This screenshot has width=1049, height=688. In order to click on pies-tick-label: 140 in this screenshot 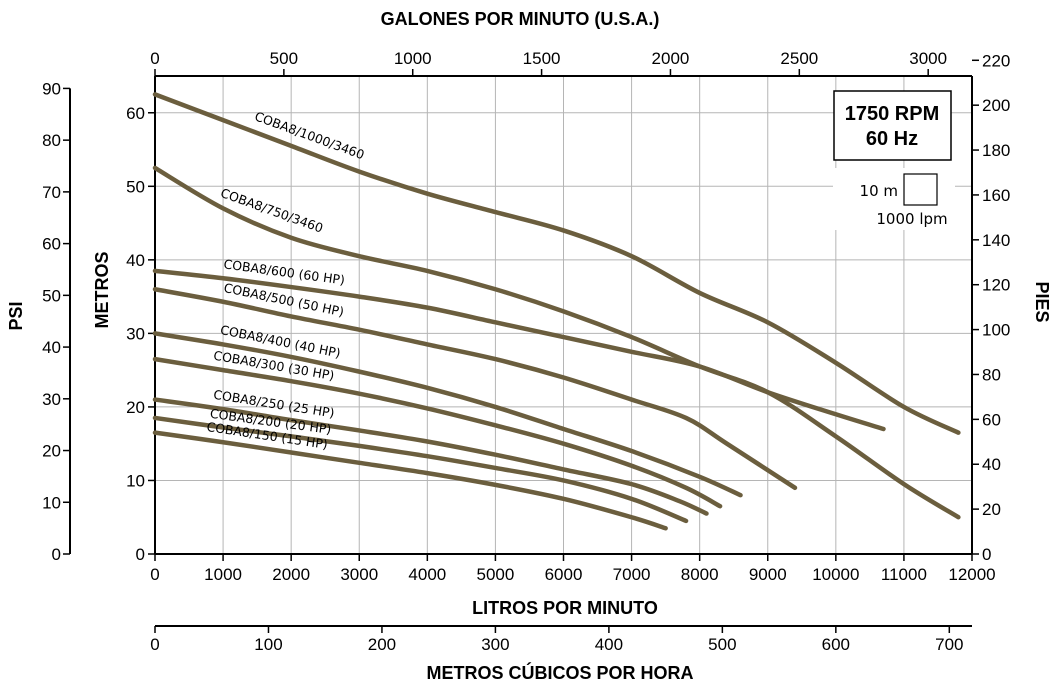, I will do `click(996, 240)`.